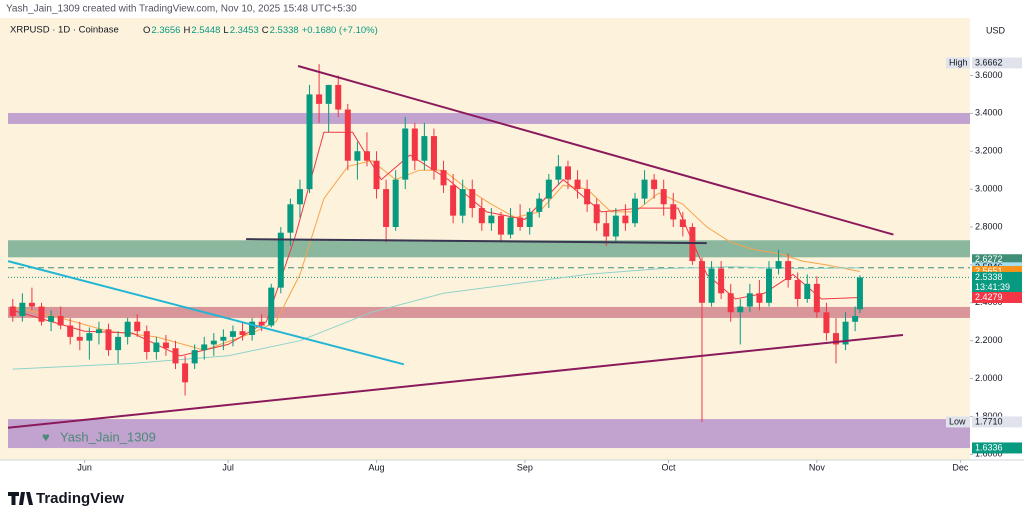  I want to click on y-tick-label: 1.8000, so click(989, 416).